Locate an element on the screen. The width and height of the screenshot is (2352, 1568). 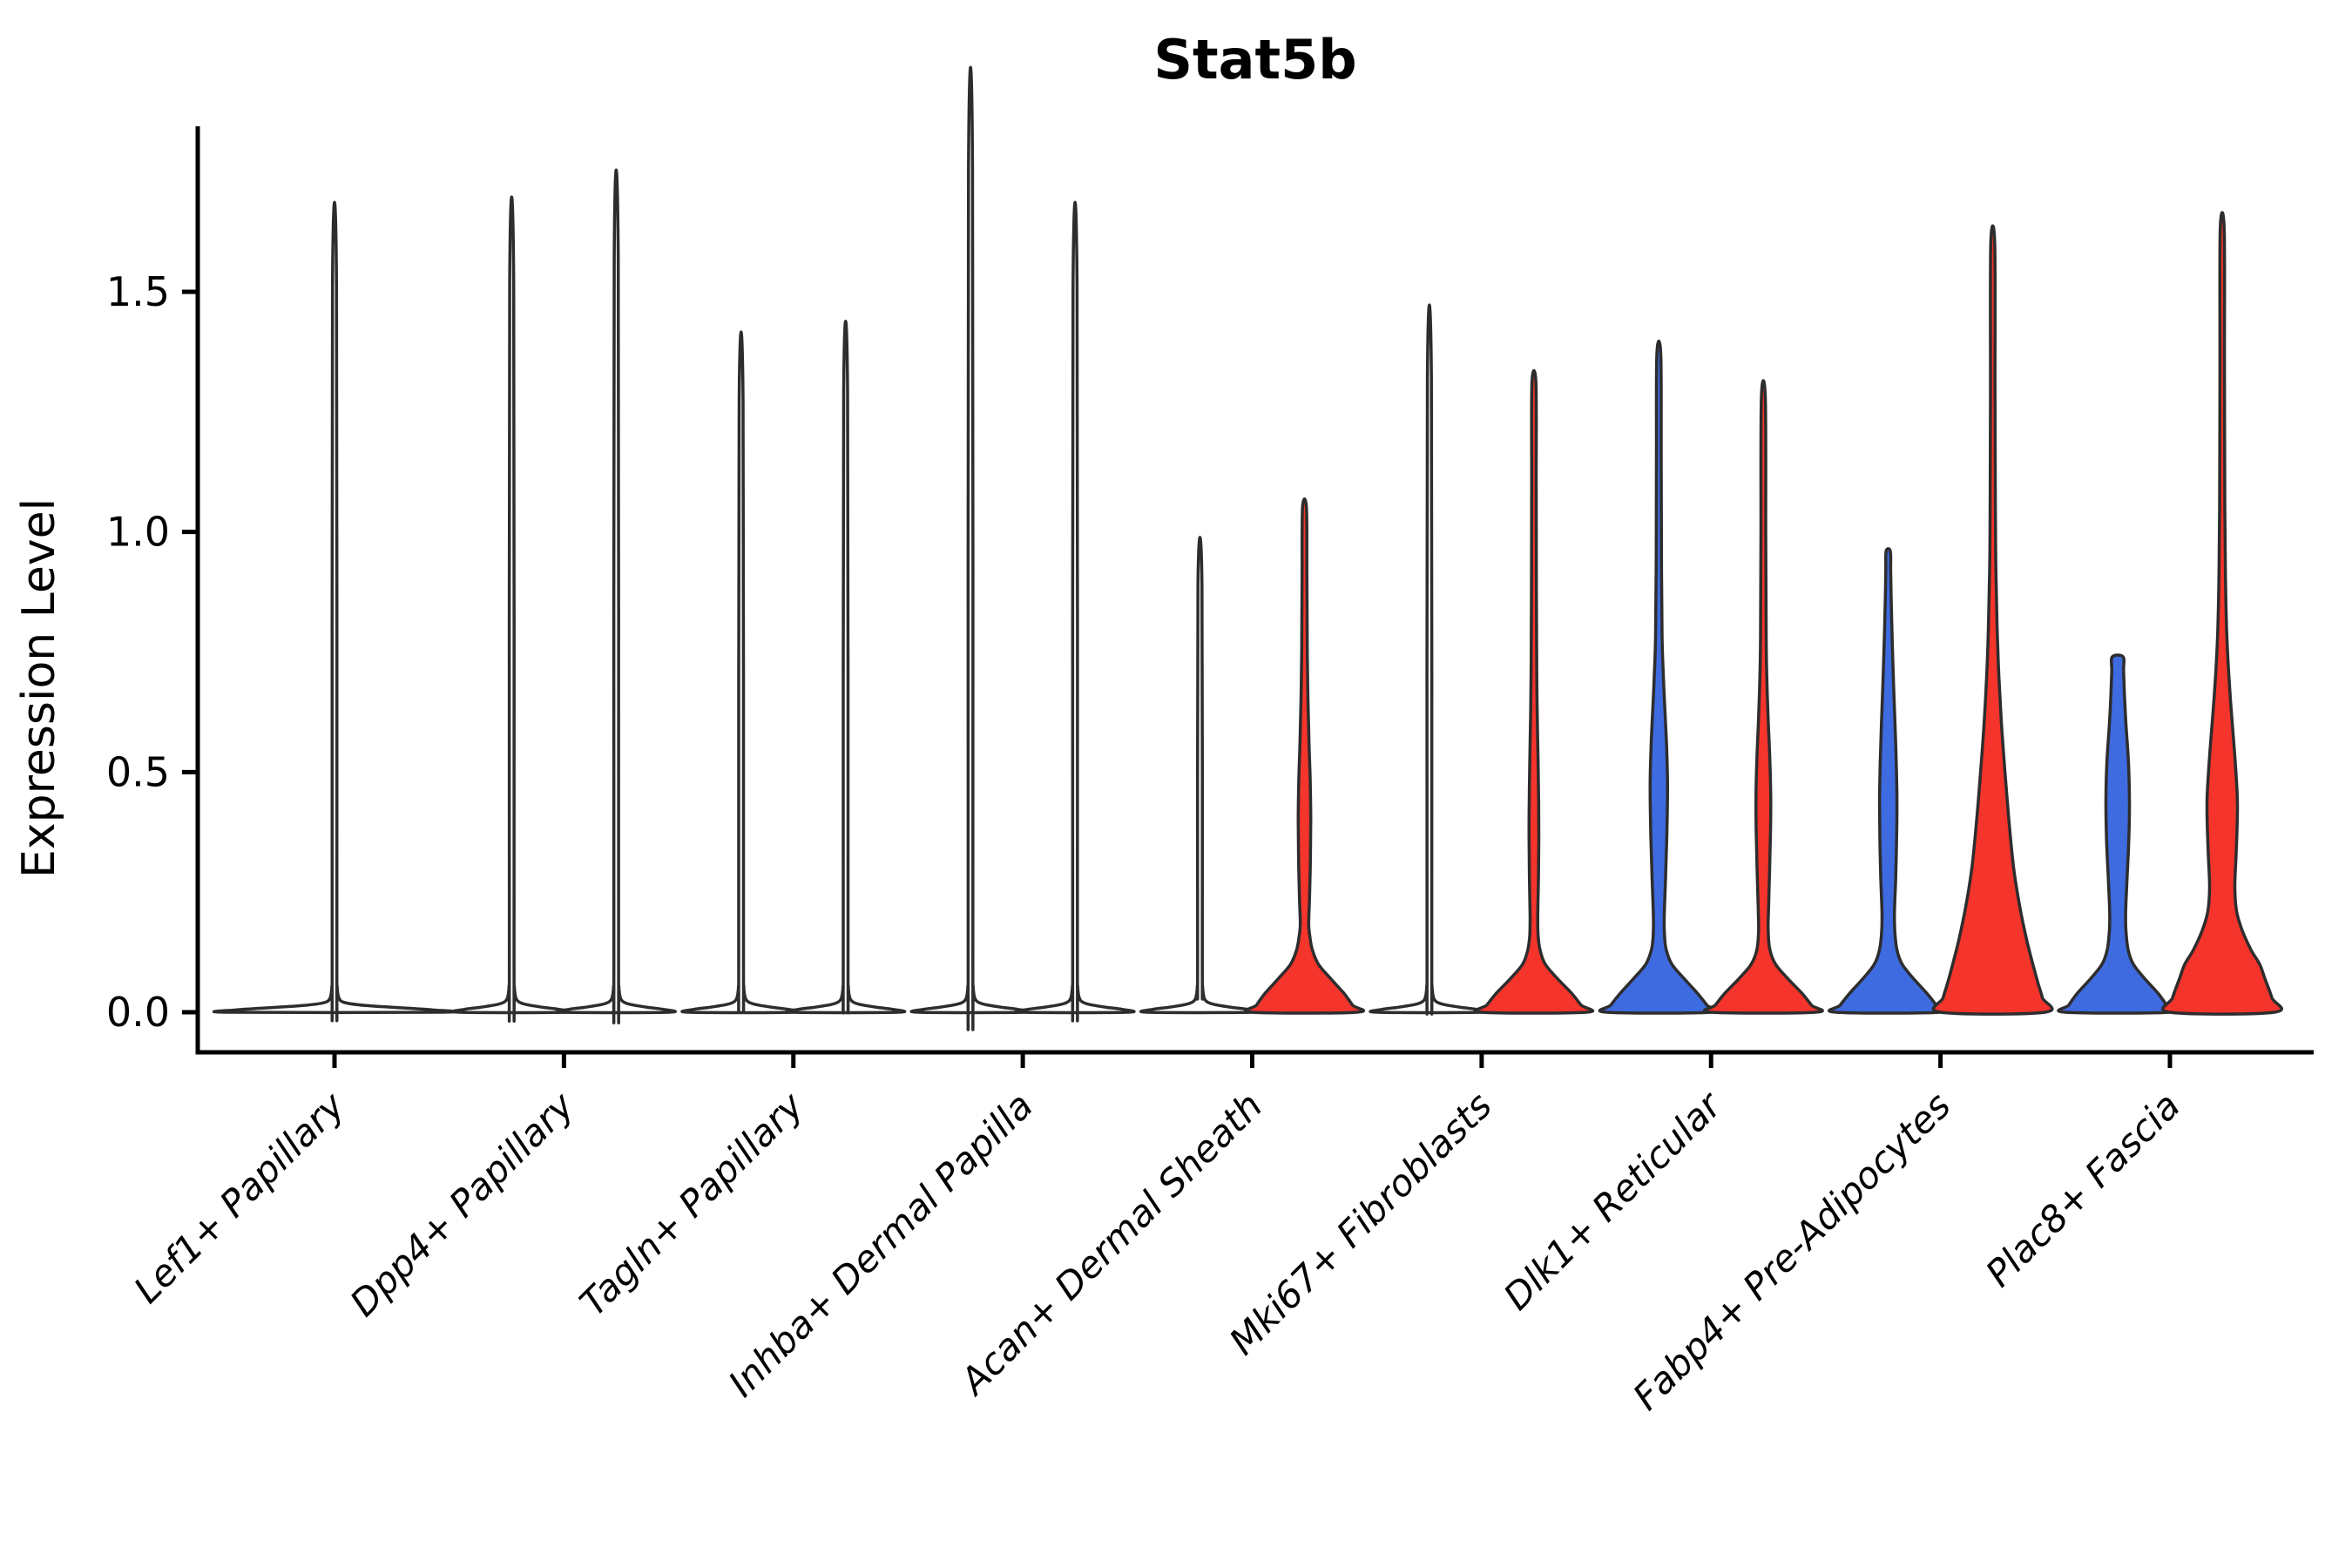
y-tick-label-0: 0.0 is located at coordinates (138, 1013).